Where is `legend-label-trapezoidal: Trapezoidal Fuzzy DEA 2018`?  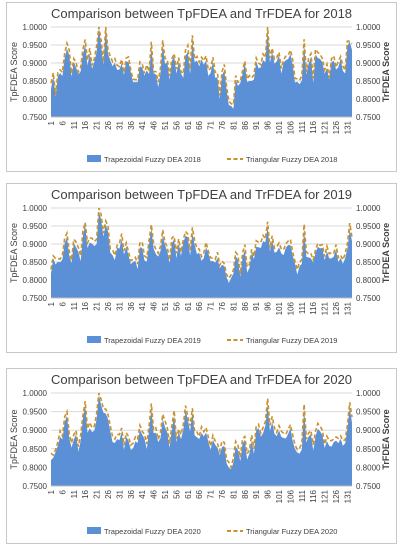 legend-label-trapezoidal: Trapezoidal Fuzzy DEA 2018 is located at coordinates (152, 159).